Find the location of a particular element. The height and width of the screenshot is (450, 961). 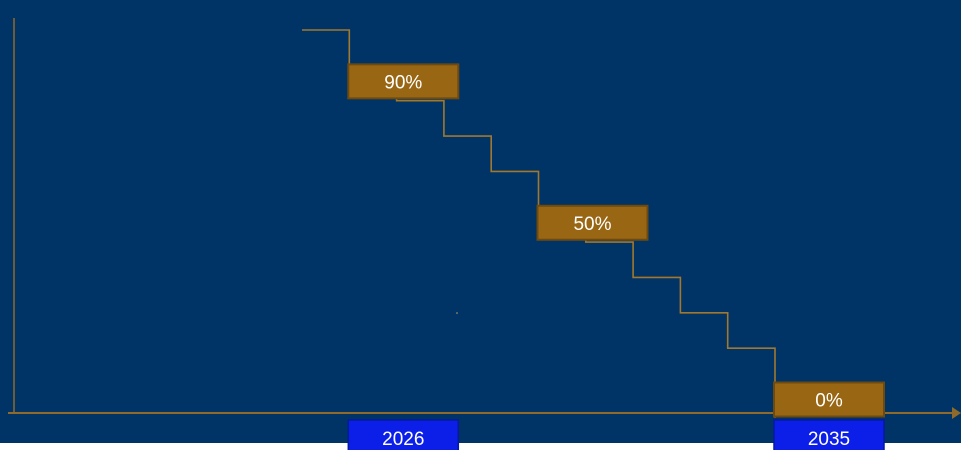

value-label-text: 0% is located at coordinates (829, 401).